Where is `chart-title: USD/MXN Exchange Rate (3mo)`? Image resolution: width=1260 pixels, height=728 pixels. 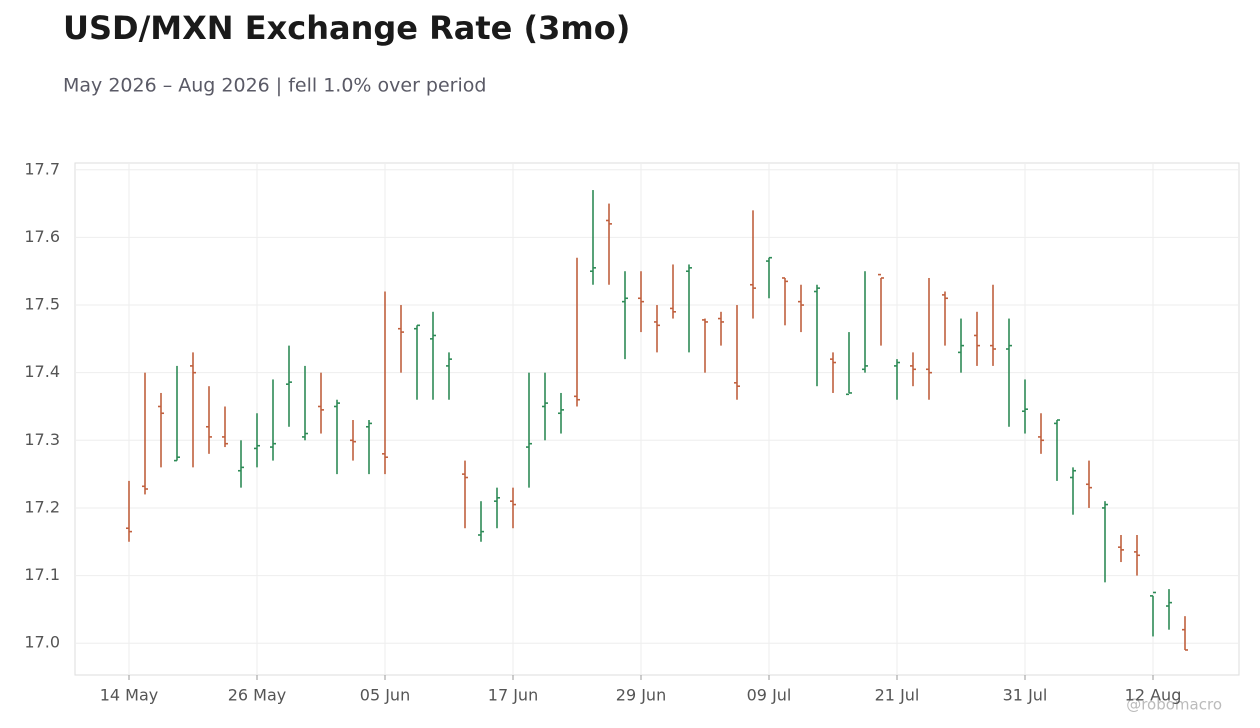
chart-title: USD/MXN Exchange Rate (3mo) is located at coordinates (346, 28).